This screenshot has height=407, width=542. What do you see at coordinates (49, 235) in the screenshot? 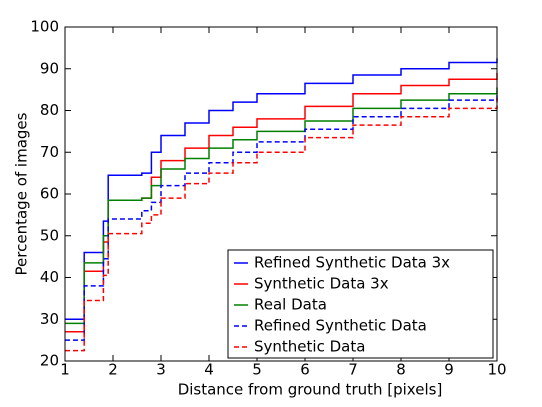
I see `y-tick-label: 50` at bounding box center [49, 235].